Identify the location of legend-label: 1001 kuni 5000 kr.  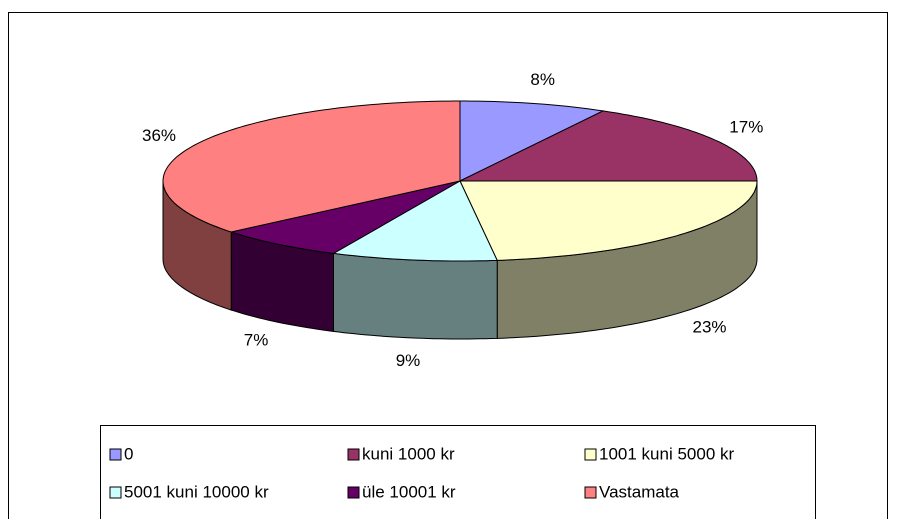
(666, 453).